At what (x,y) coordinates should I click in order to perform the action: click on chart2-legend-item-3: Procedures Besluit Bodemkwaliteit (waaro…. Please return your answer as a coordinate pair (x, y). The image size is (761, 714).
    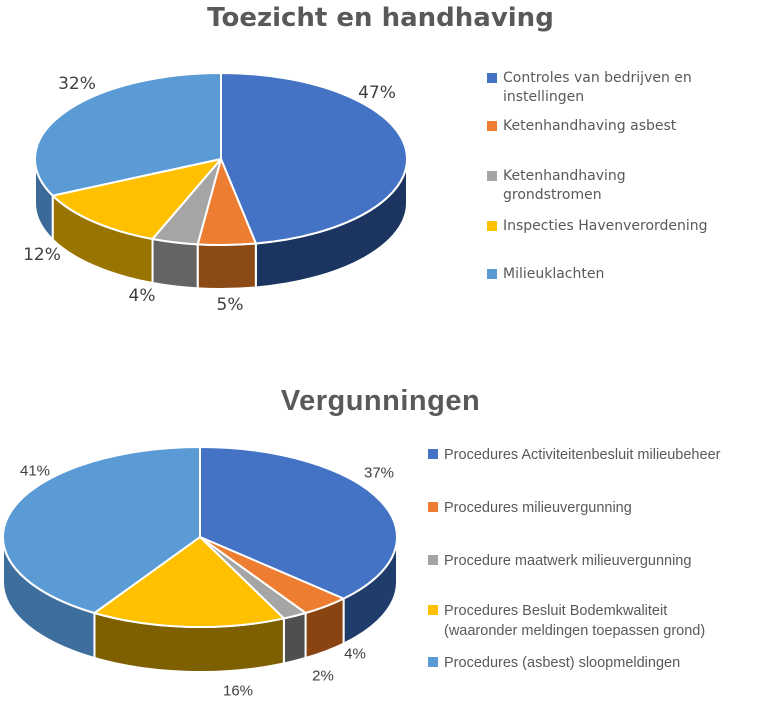
    Looking at the image, I should click on (576, 621).